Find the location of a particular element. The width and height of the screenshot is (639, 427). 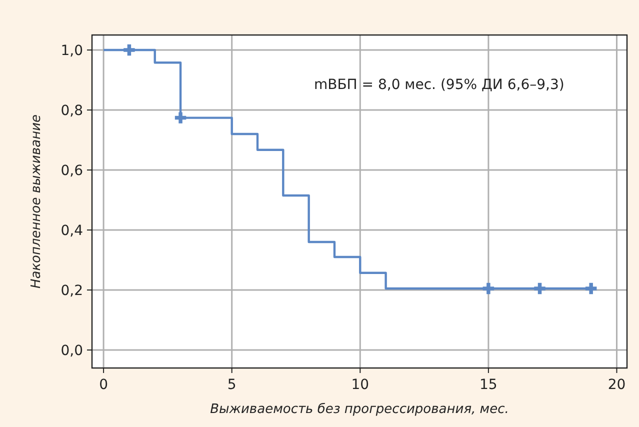

y-tick-label: 0,4 is located at coordinates (72, 230).